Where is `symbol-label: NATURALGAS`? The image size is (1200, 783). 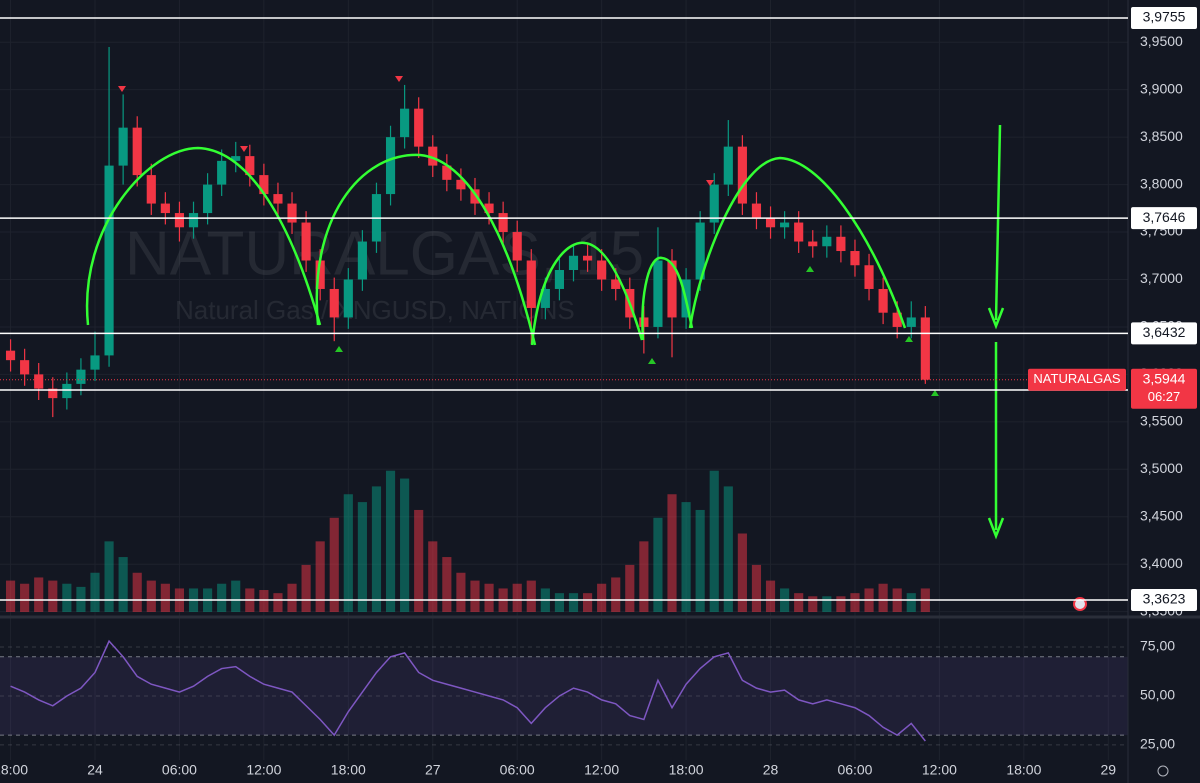
symbol-label: NATURALGAS is located at coordinates (1076, 378).